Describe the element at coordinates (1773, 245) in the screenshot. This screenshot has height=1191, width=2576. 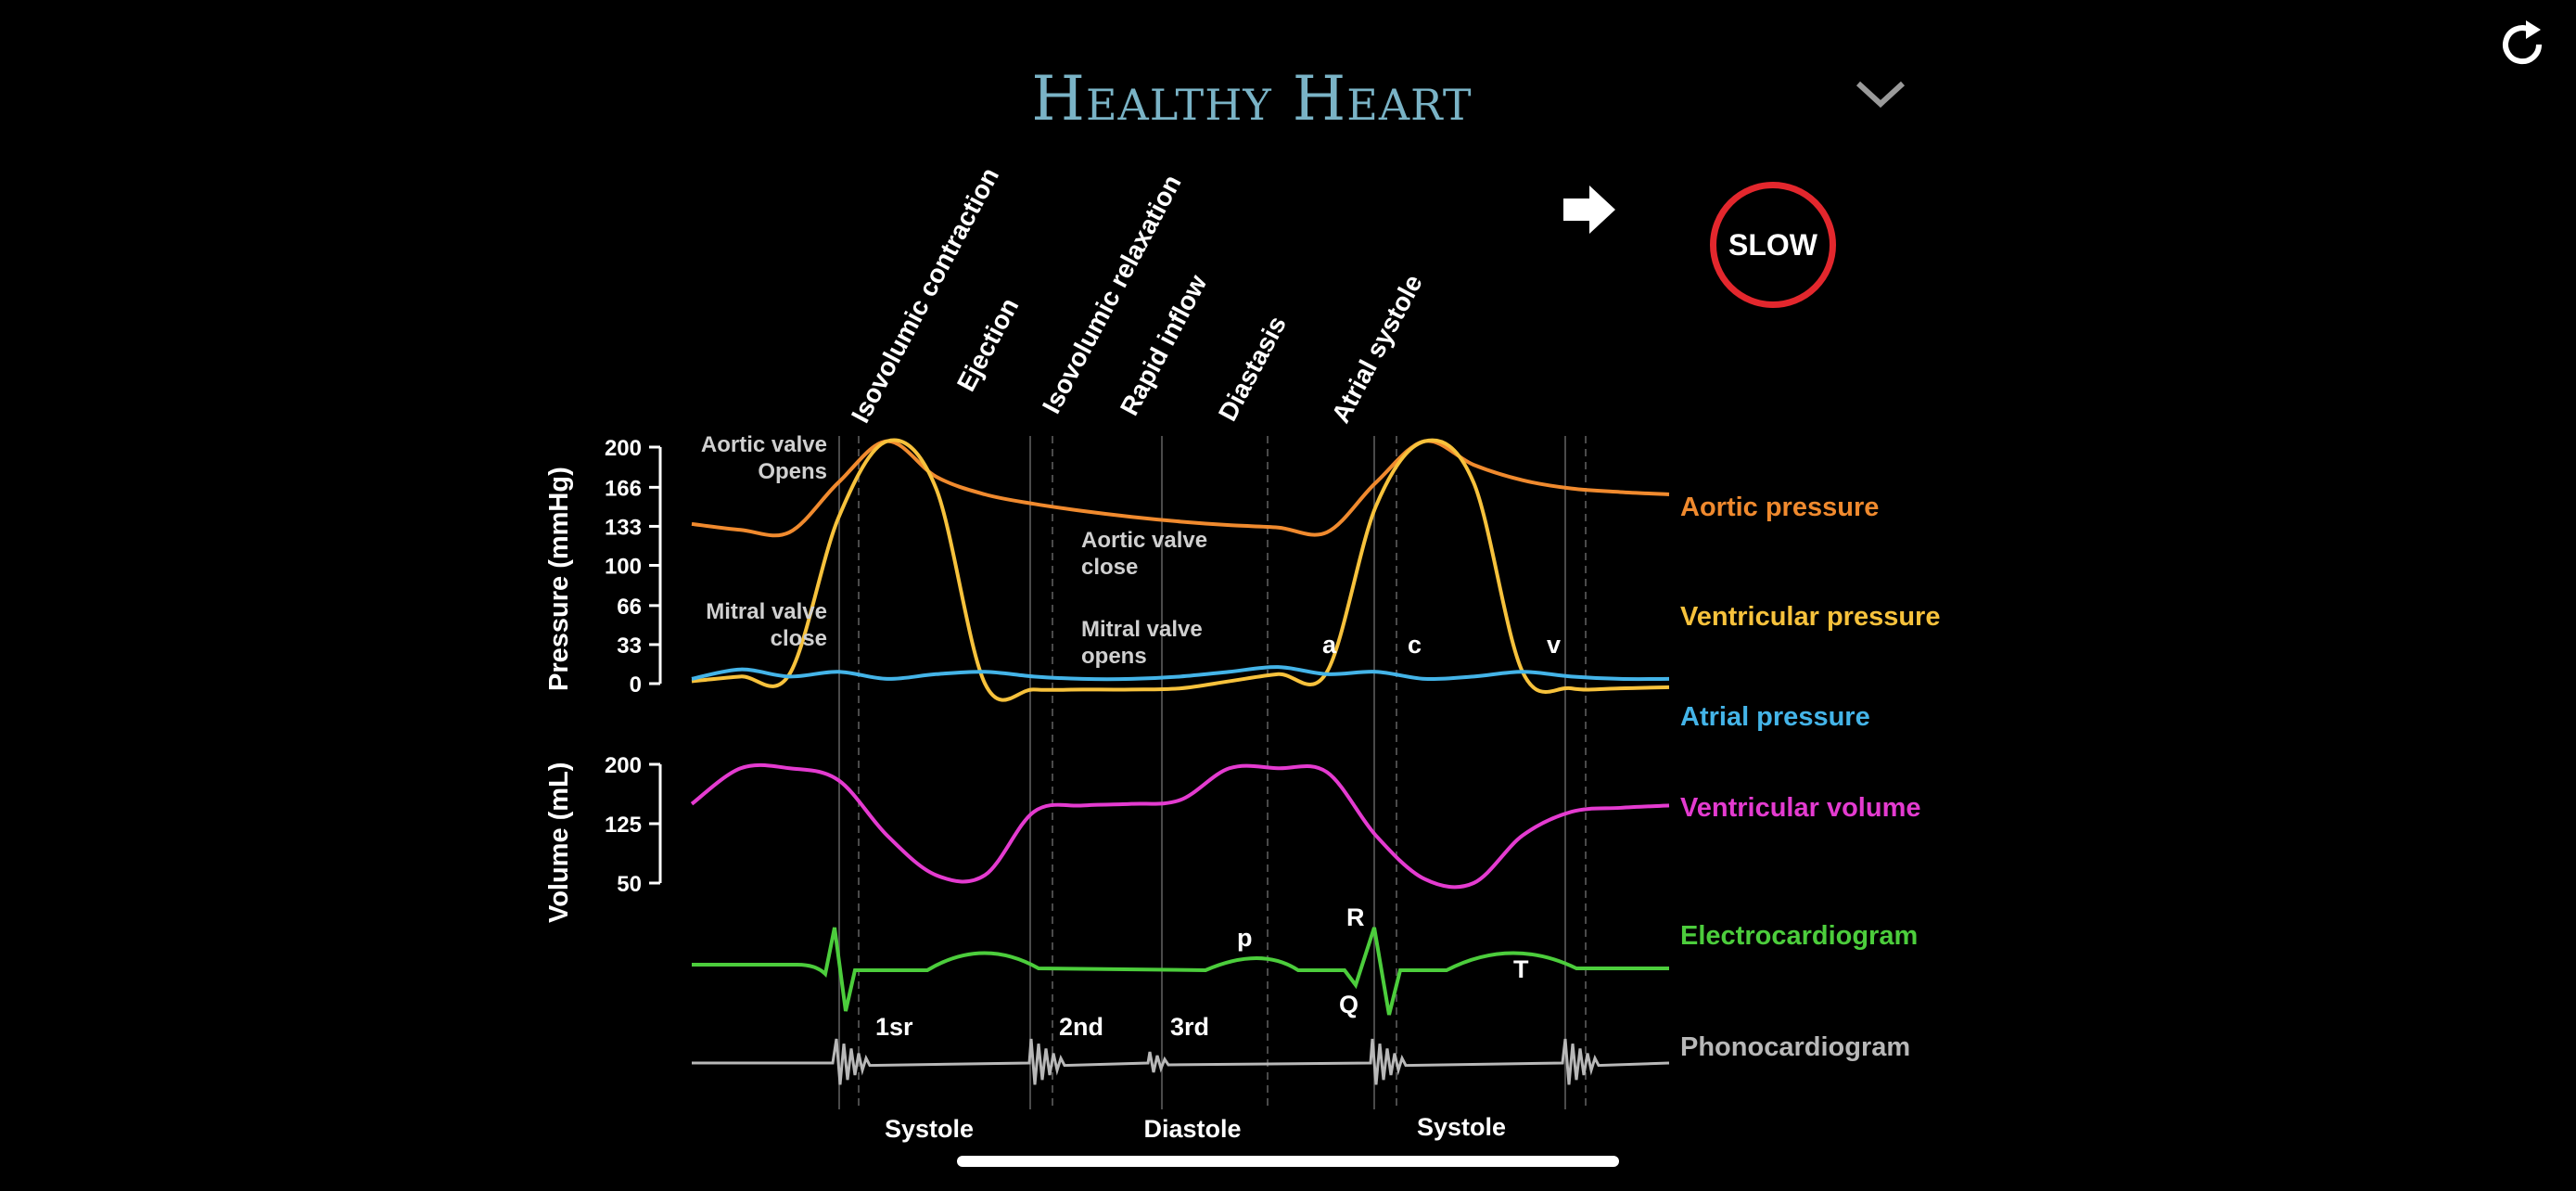
I see `slow-speed-button: SLOW` at that location.